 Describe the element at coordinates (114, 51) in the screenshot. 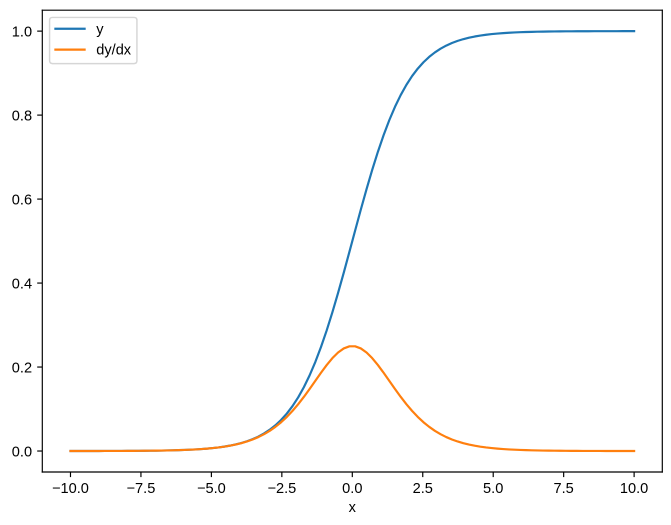

I see `svg-text: dy/dx` at that location.